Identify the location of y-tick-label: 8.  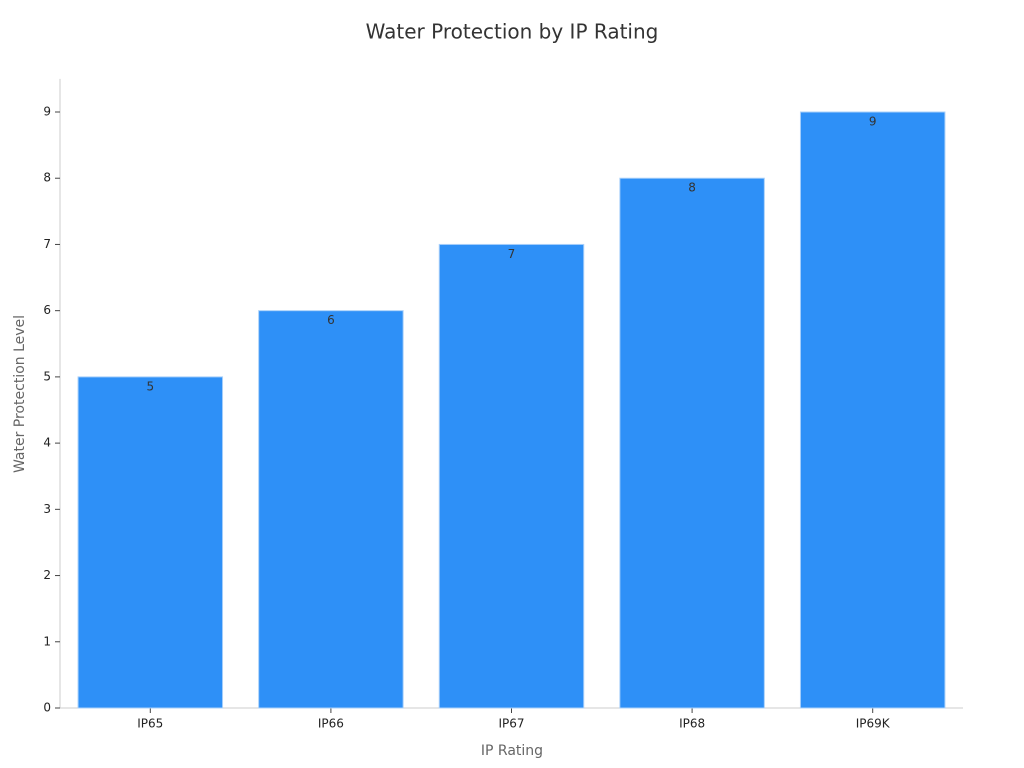
(47, 178).